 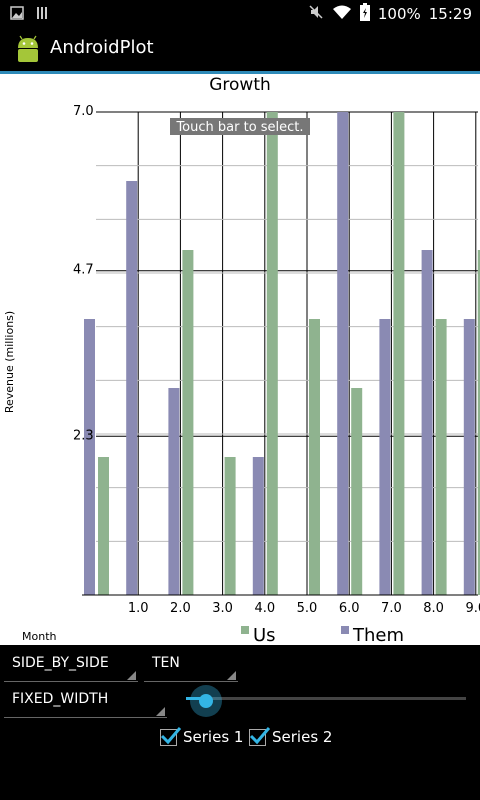 I want to click on sim-icon, so click(x=43, y=14).